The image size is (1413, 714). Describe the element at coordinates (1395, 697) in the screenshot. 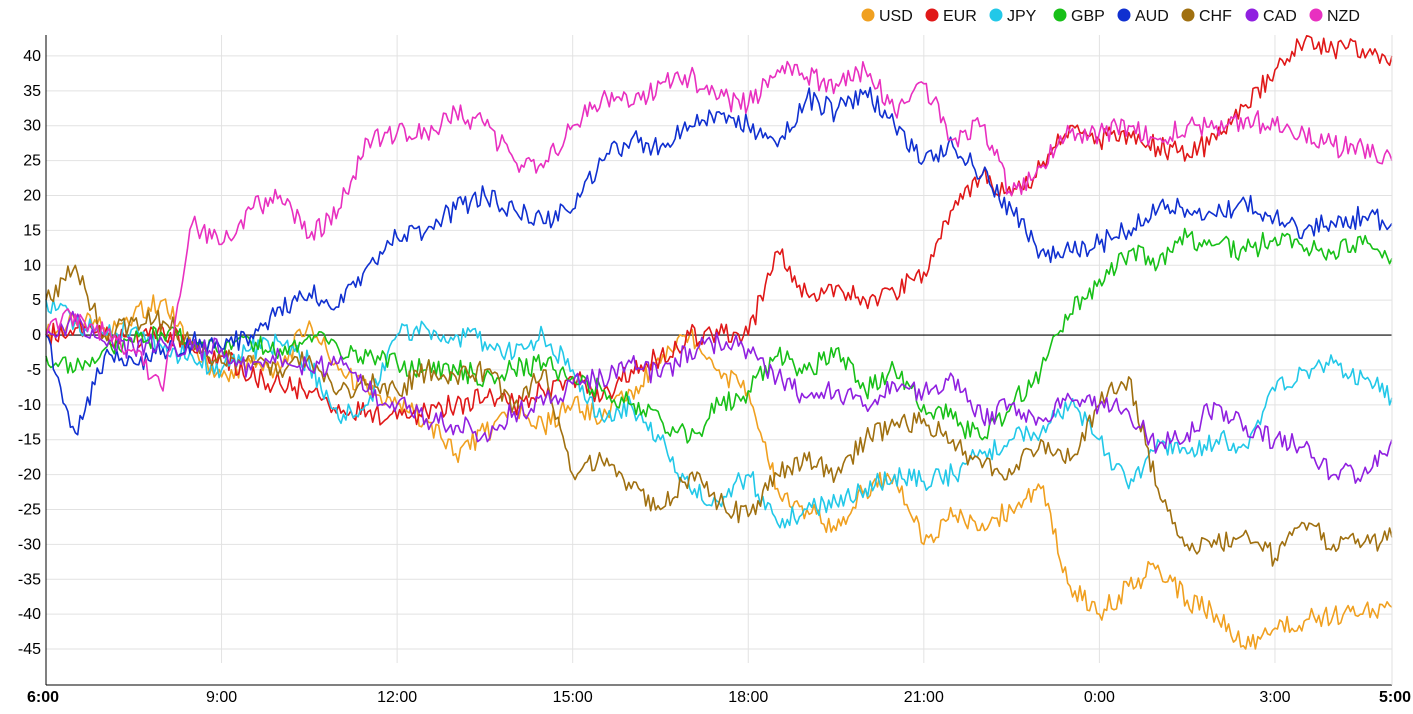

I see `x-tick-label: 5:00` at that location.